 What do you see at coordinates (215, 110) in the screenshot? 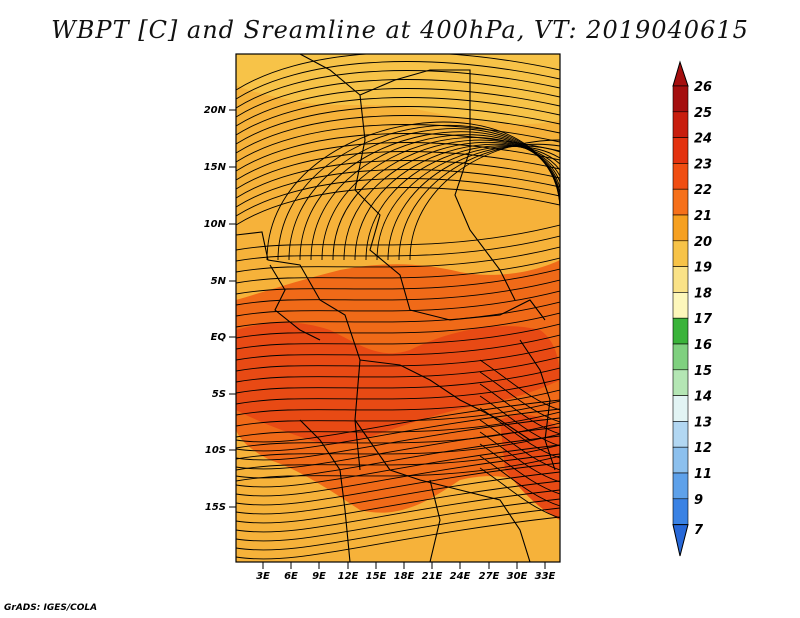
I see `lat-label: 20N` at bounding box center [215, 110].